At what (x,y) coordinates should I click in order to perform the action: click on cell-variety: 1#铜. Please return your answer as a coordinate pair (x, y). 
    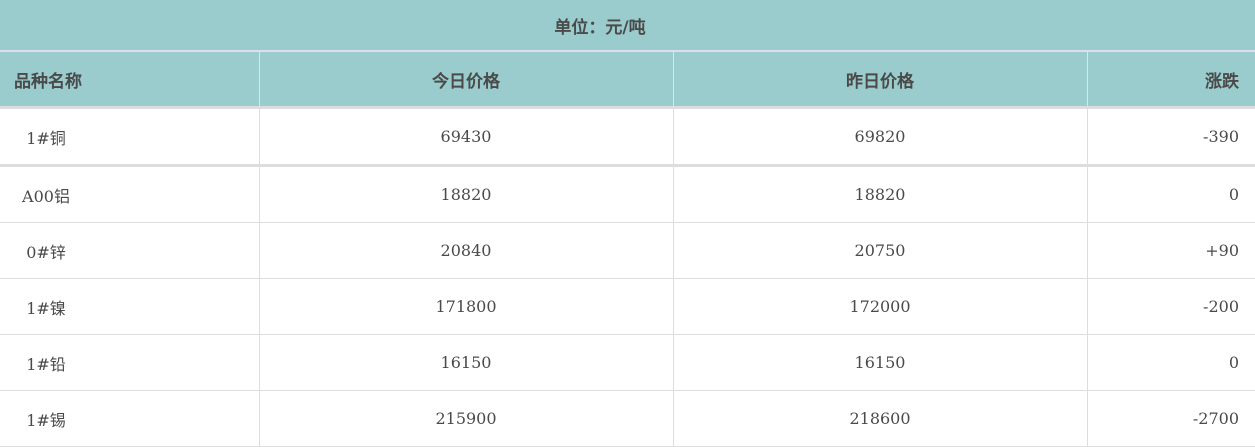
    Looking at the image, I should click on (130, 136).